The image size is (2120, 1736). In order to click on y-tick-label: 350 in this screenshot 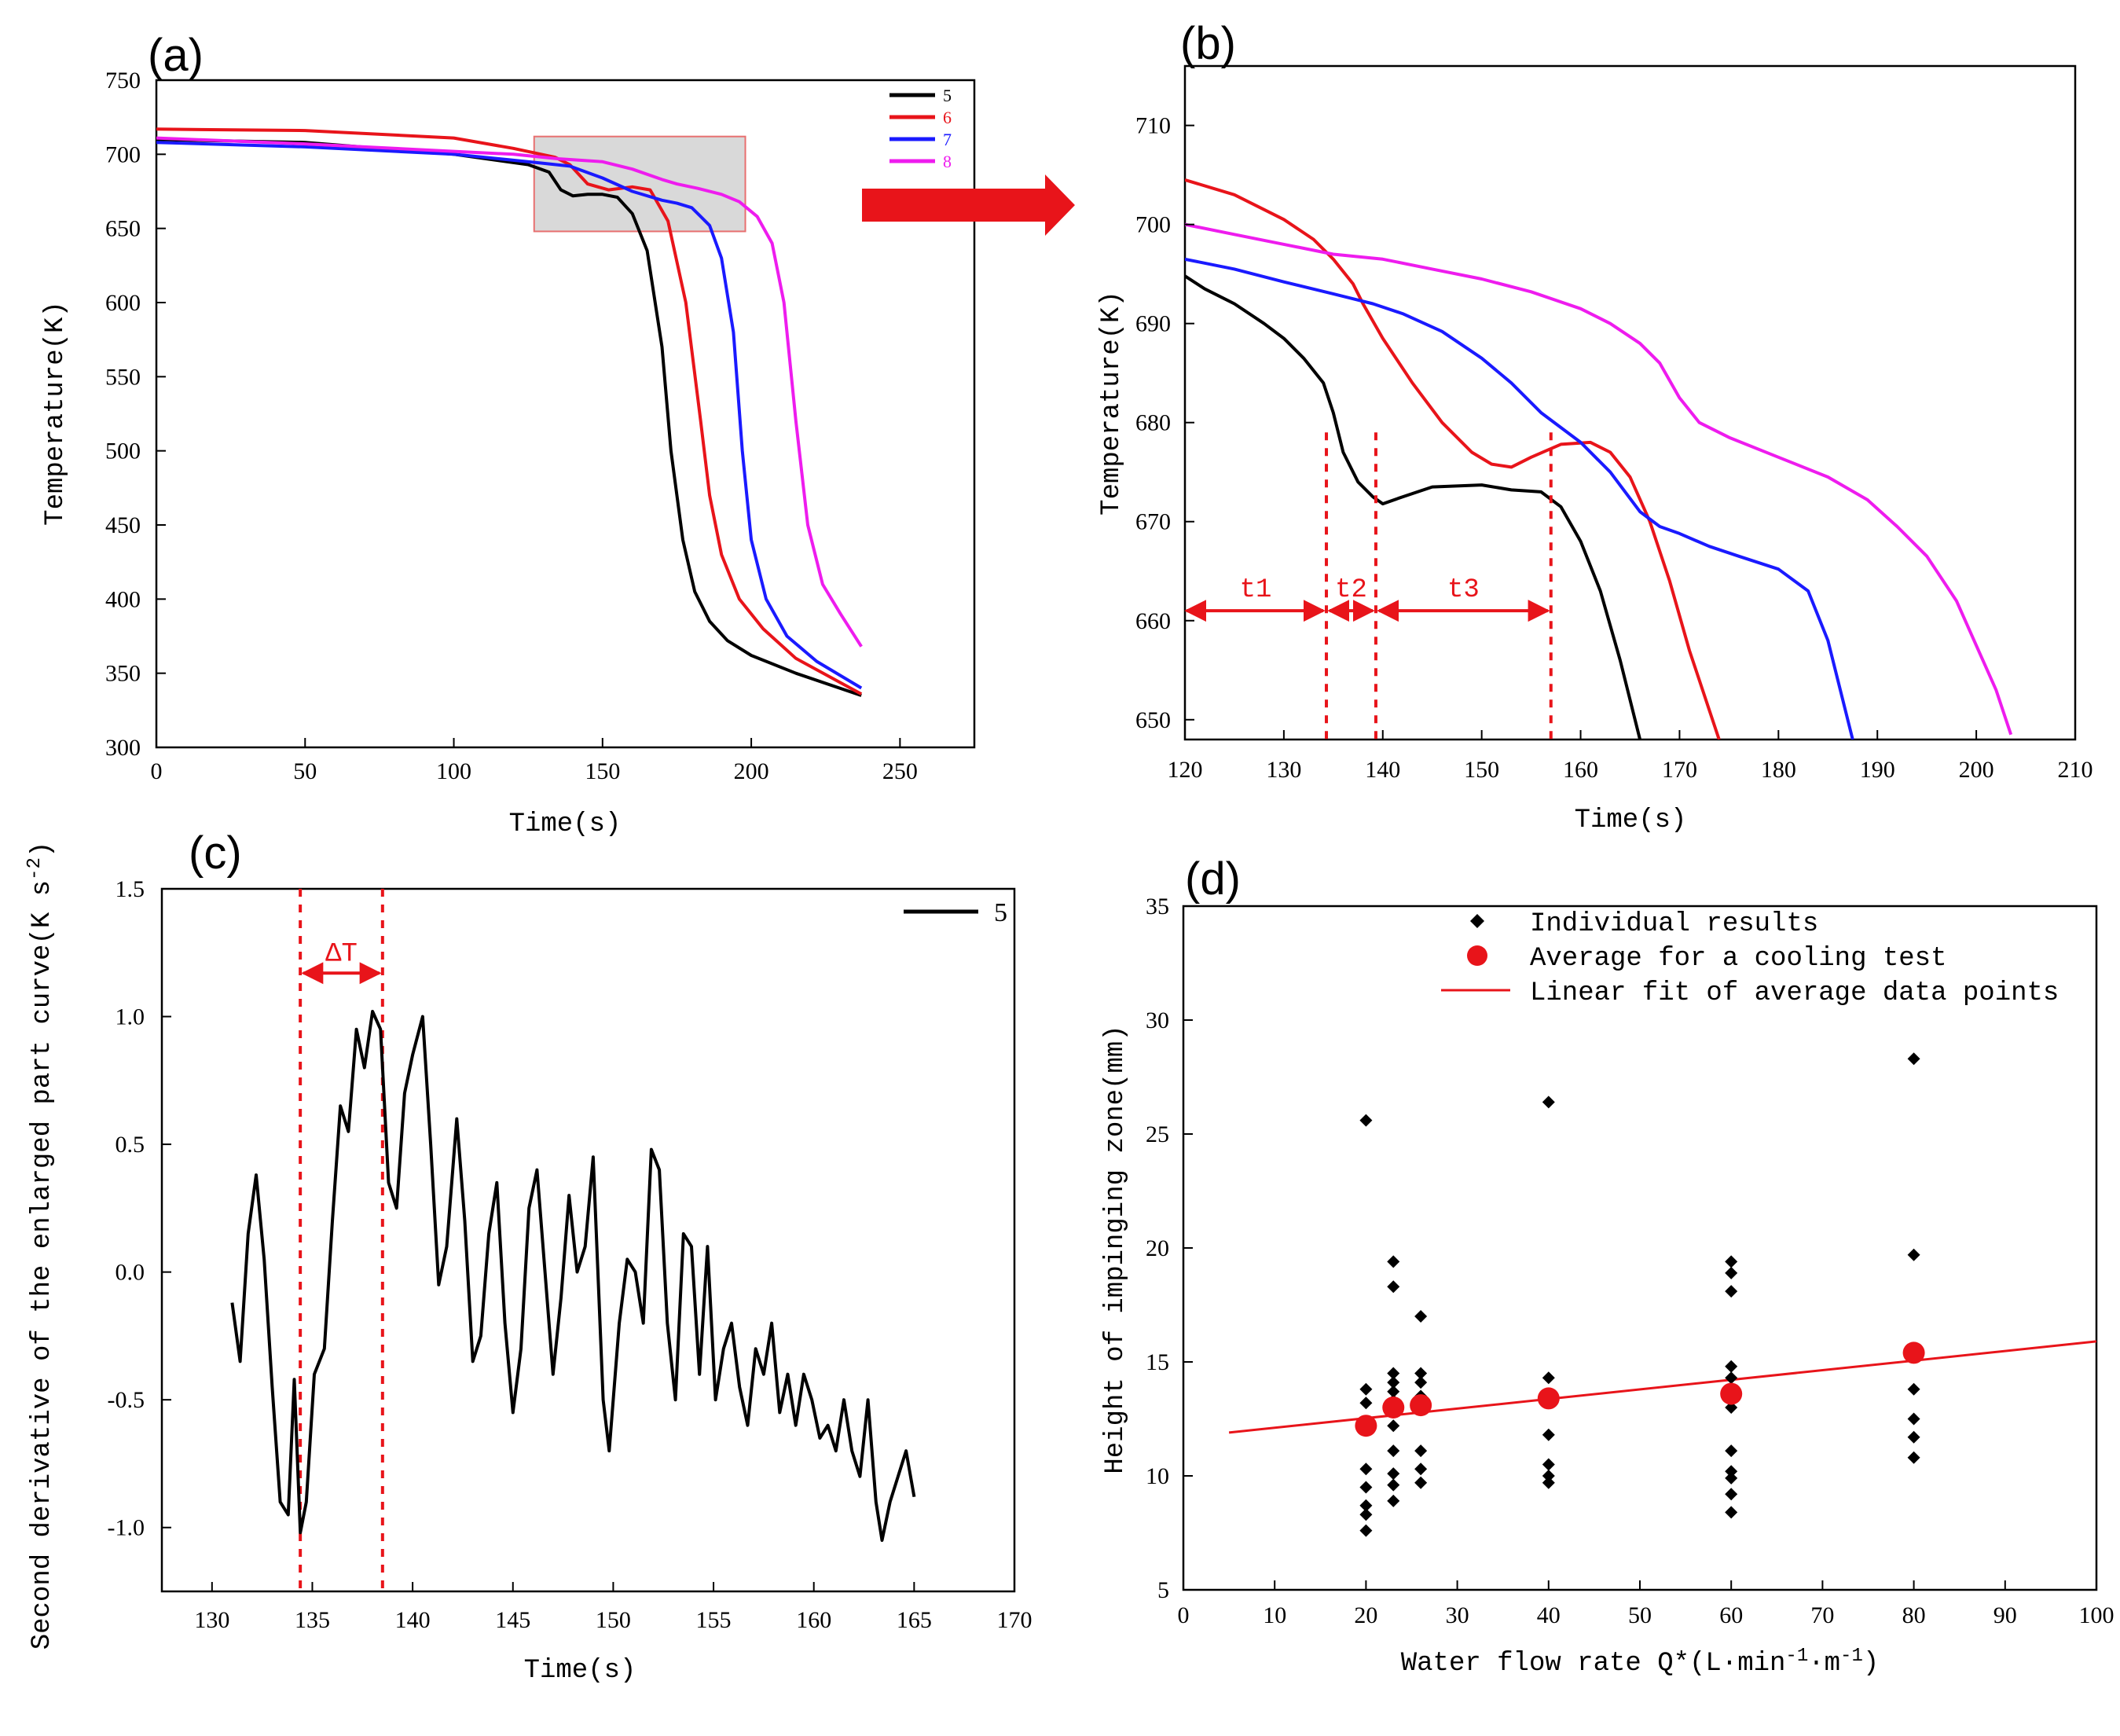, I will do `click(123, 674)`.